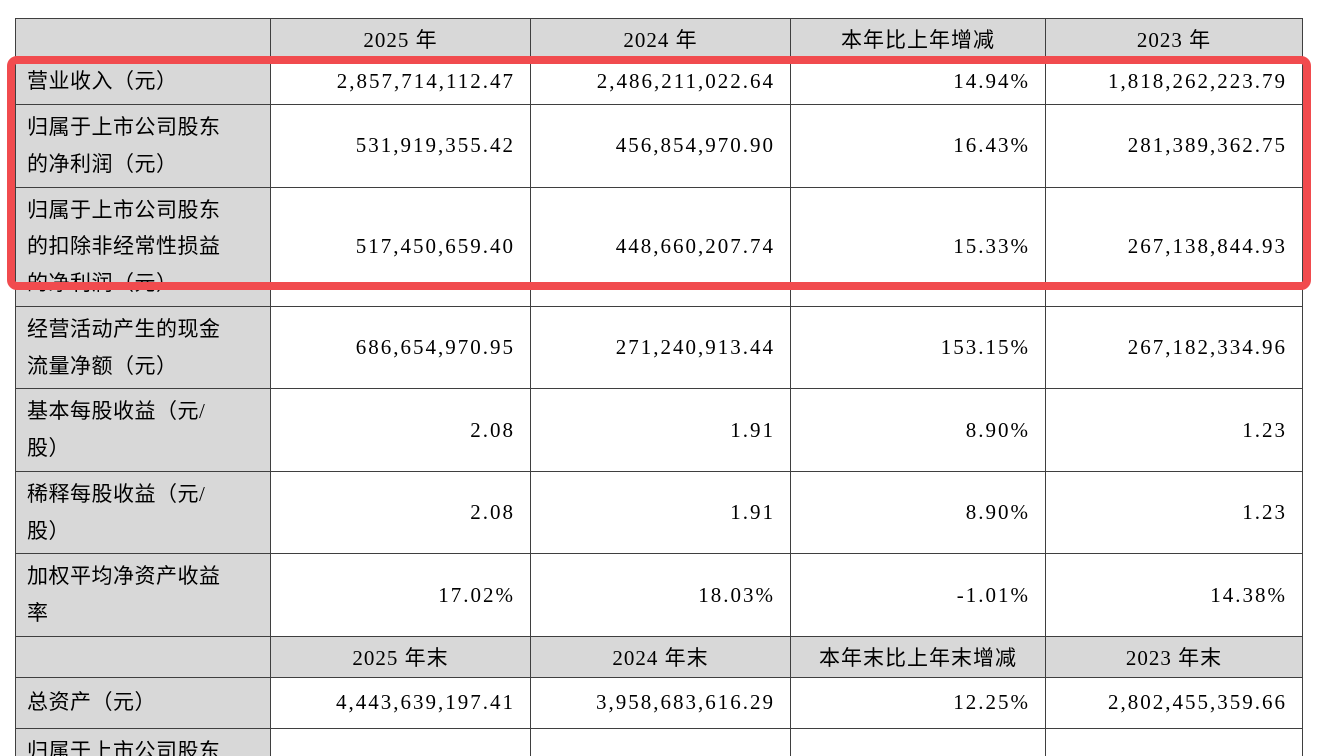 The height and width of the screenshot is (756, 1318). Describe the element at coordinates (1174, 656) in the screenshot. I see `header-2023-eoy: 2023 年末` at that location.